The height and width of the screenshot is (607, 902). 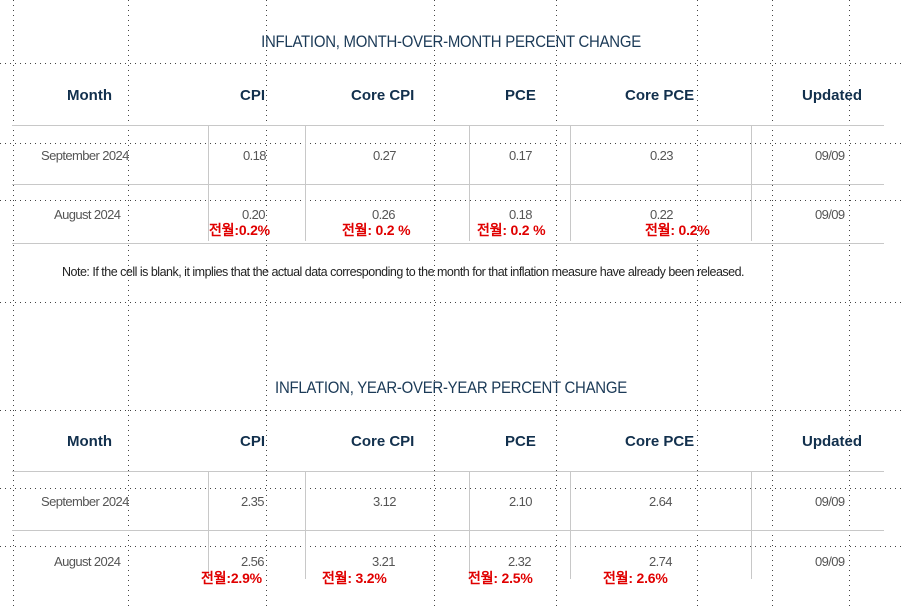 I want to click on table-cell-core-pce: 0.22, so click(x=662, y=214).